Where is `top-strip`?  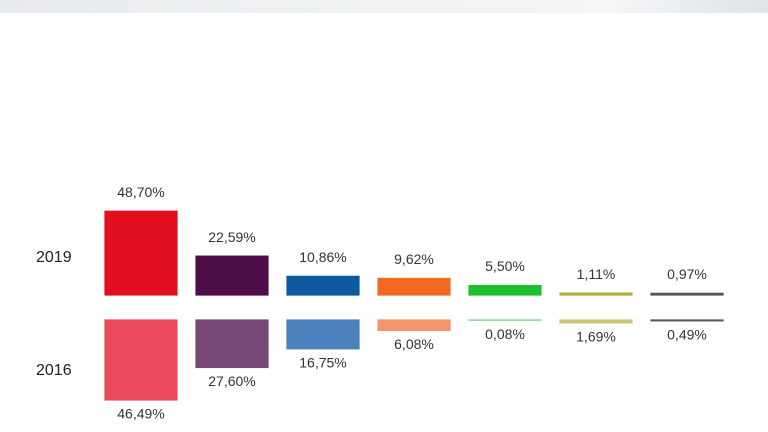 top-strip is located at coordinates (384, 6).